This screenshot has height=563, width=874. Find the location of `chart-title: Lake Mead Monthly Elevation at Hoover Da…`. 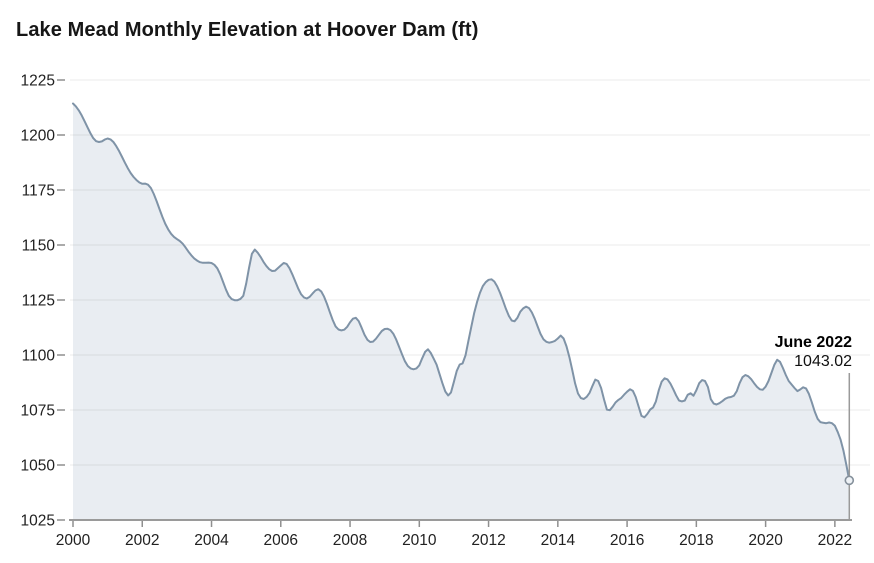

chart-title: Lake Mead Monthly Elevation at Hoover Da… is located at coordinates (247, 30).